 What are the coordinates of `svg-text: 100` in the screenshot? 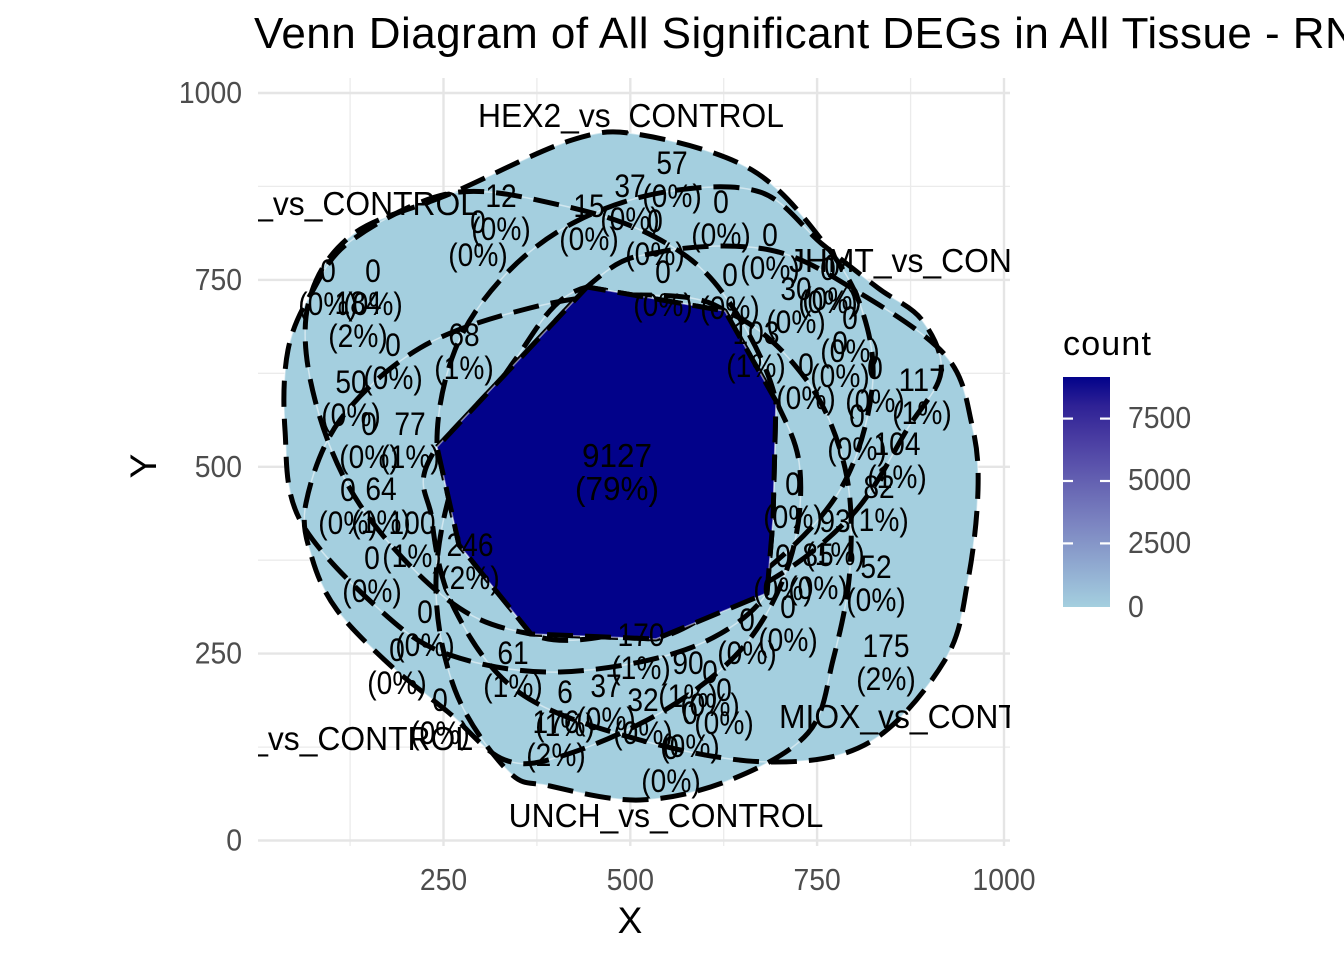 It's located at (412, 523).